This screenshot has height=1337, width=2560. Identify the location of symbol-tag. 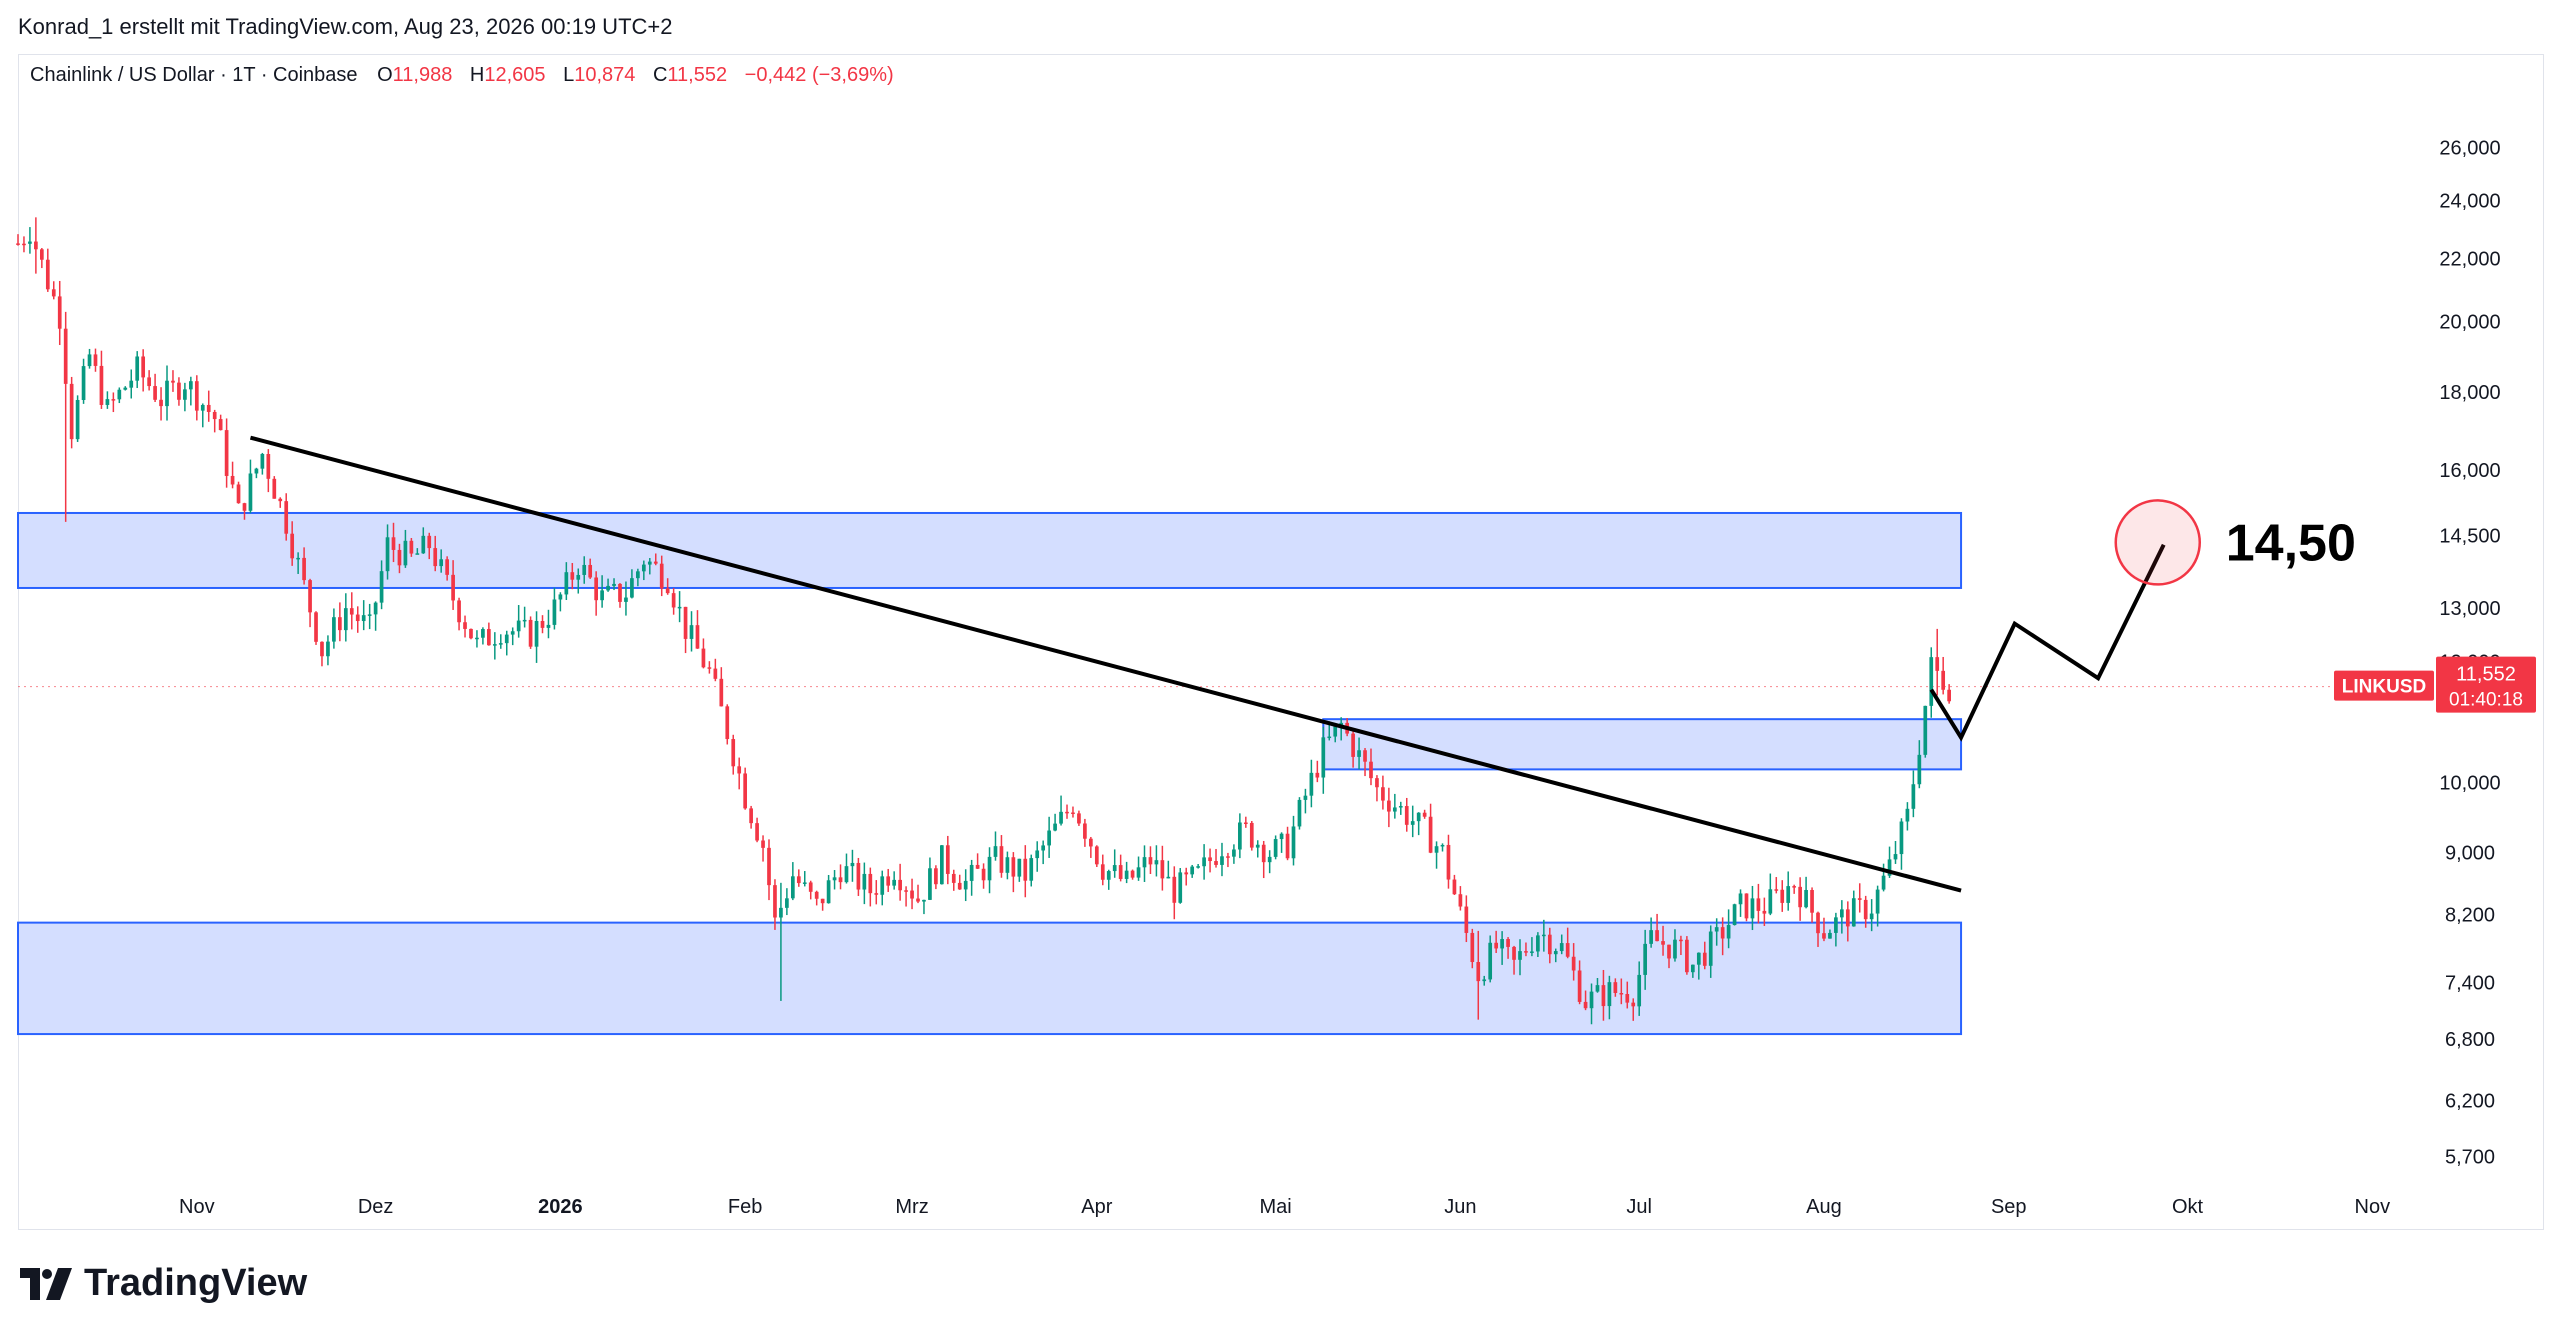
(2384, 685).